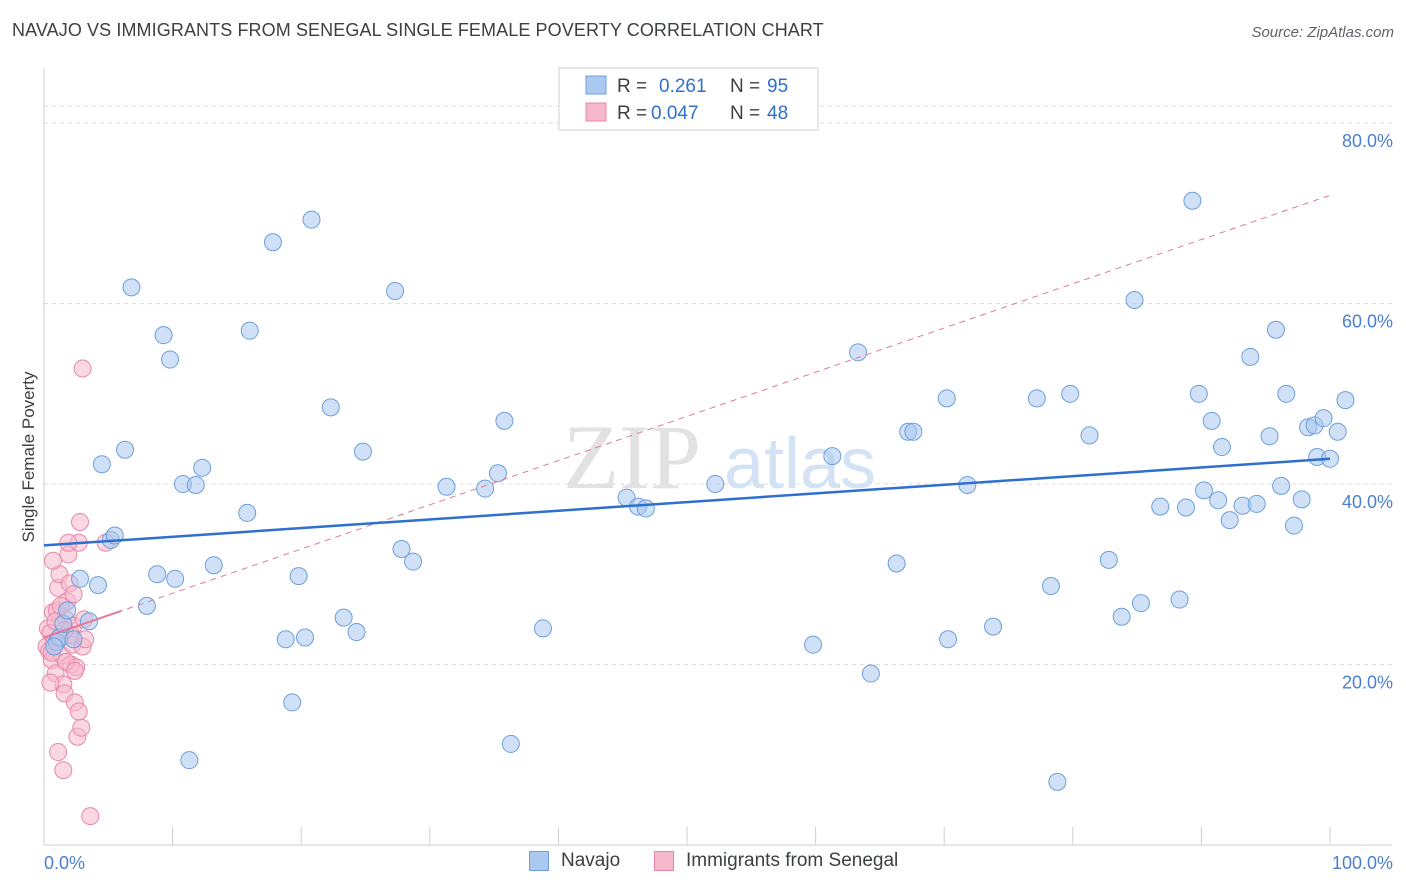  What do you see at coordinates (792, 860) in the screenshot?
I see `legend-label-senegal: Immigrants from Senegal` at bounding box center [792, 860].